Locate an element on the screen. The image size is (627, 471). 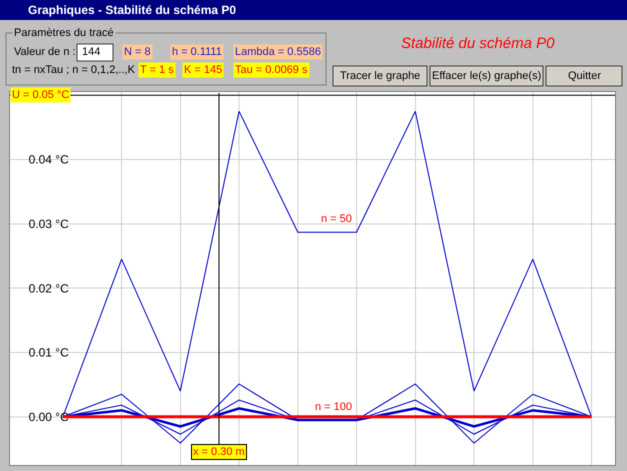
text: tn = nxTau ; n = 0,1,2,..,K is located at coordinates (74, 70).